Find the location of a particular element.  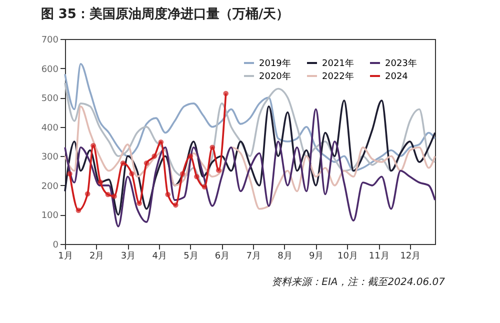

x-tick-label: 9月 is located at coordinates (316, 257).